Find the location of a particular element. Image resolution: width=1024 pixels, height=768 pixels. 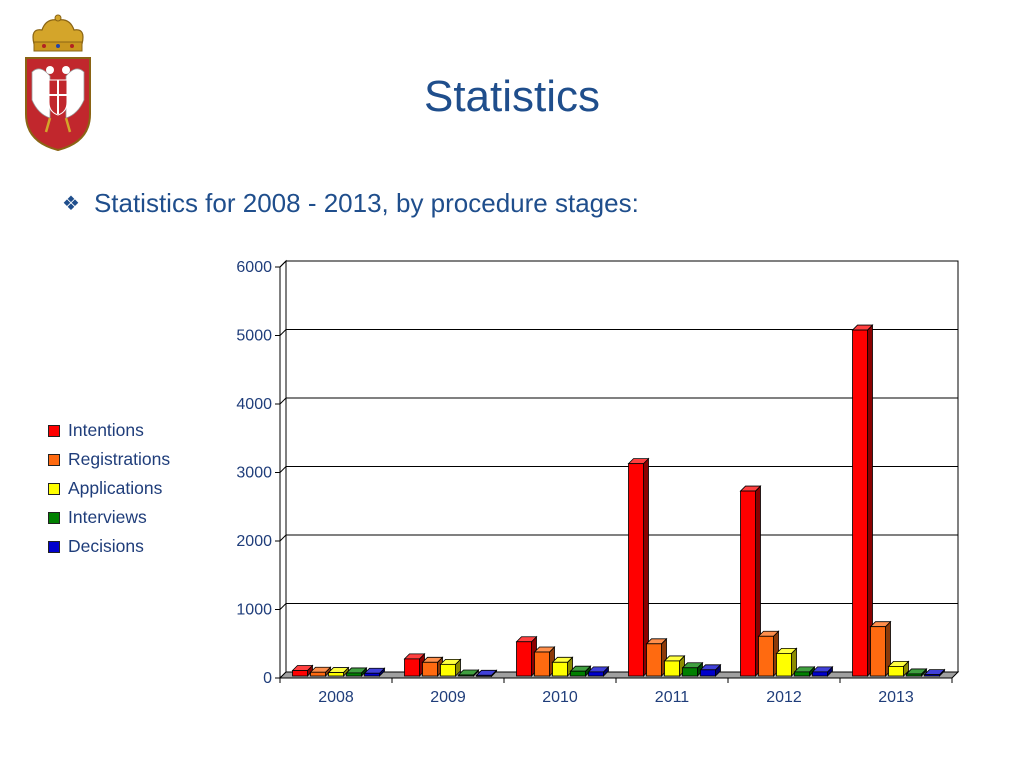

bar-side-intentions is located at coordinates (870, 500).